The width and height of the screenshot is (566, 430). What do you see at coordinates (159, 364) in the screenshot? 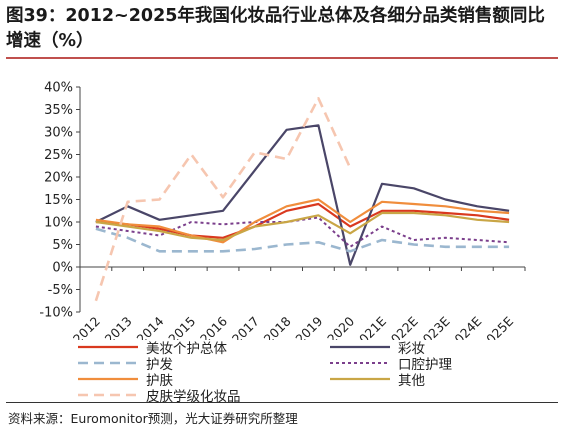
I see `legend-label: 护发` at bounding box center [159, 364].